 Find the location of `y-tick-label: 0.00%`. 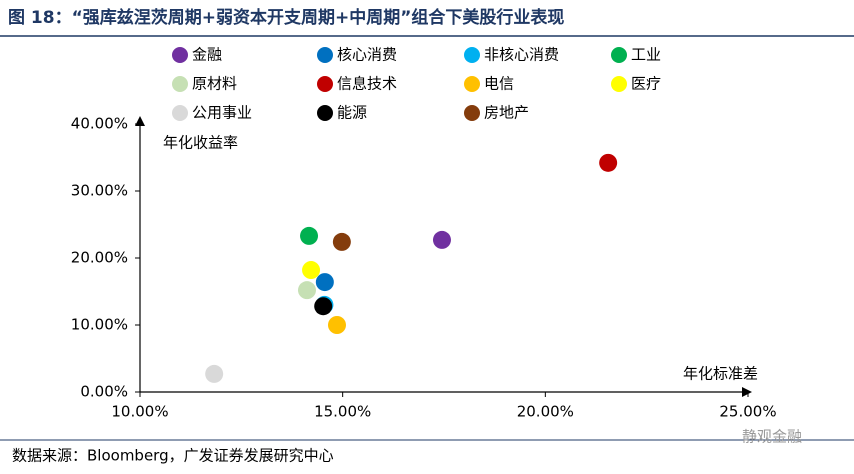

y-tick-label: 0.00% is located at coordinates (104, 392).